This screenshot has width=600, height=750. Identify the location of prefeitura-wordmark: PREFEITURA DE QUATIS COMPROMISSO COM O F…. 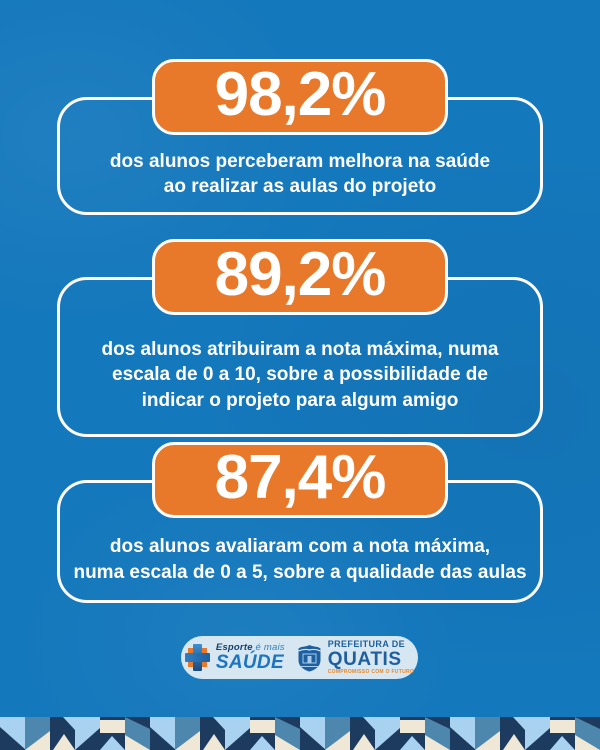
(371, 657).